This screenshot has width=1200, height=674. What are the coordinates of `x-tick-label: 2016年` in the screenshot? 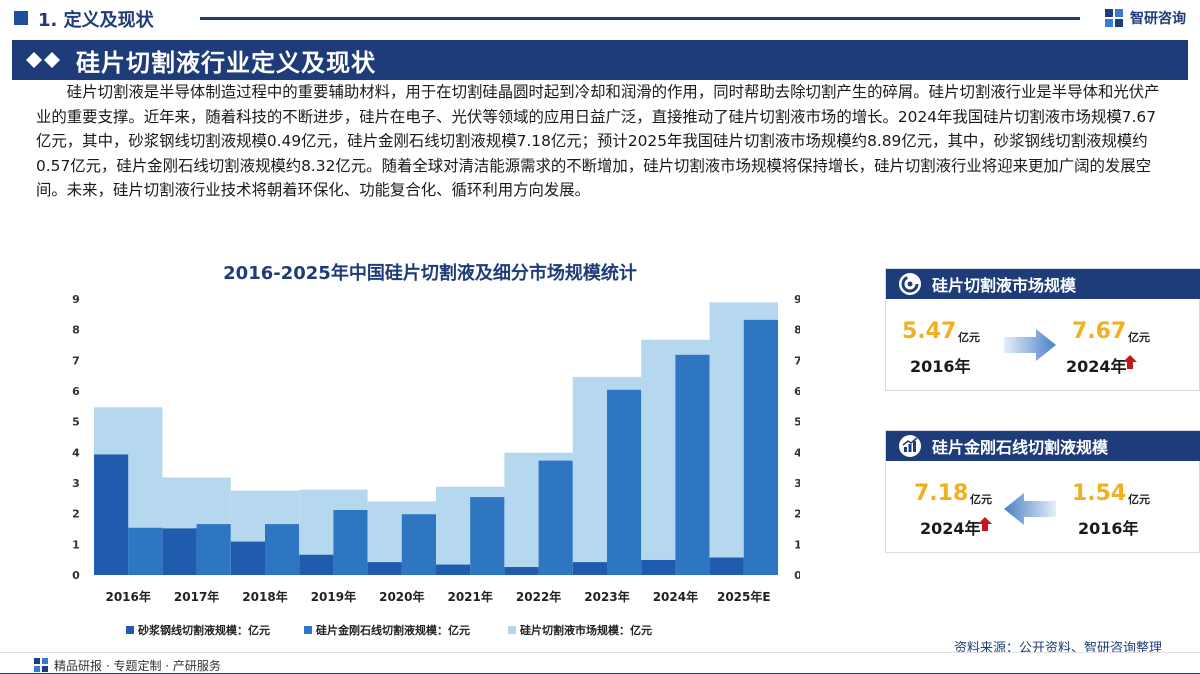 It's located at (127, 596).